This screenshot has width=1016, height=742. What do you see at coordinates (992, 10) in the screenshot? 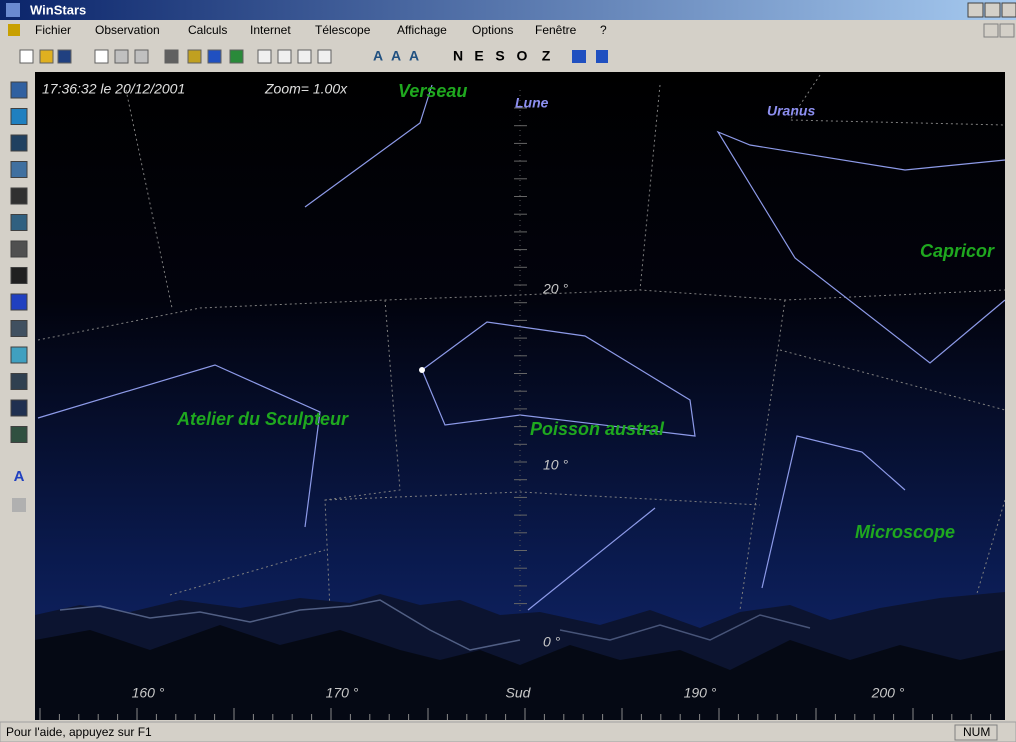
I see `maximize-button` at bounding box center [992, 10].